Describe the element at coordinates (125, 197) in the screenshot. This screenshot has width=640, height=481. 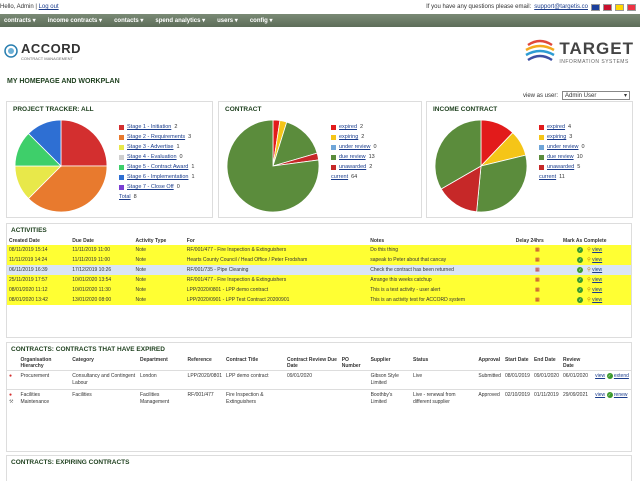
I see `legend-link: Total` at that location.